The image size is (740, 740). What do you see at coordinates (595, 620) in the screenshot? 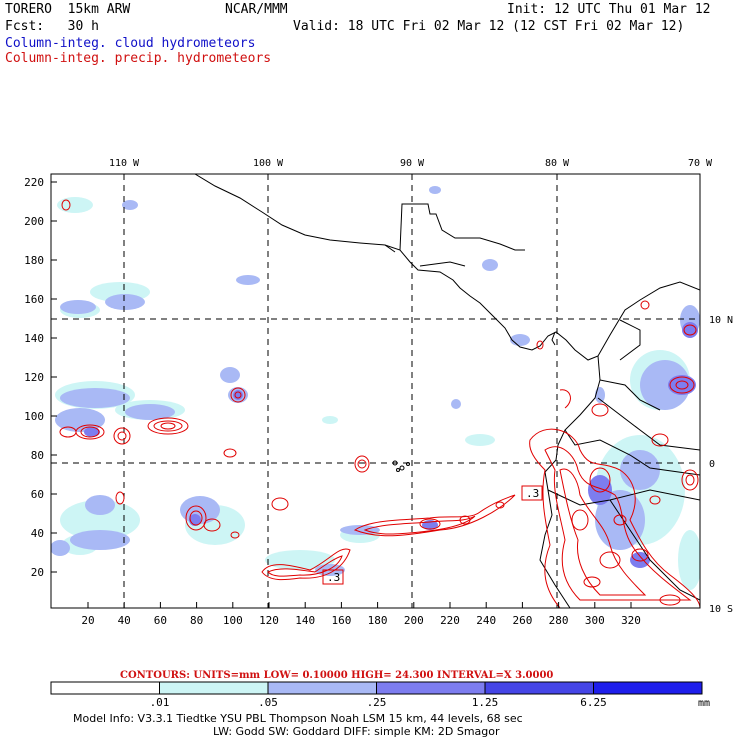
I see `x-tick-label: 300` at bounding box center [595, 620].